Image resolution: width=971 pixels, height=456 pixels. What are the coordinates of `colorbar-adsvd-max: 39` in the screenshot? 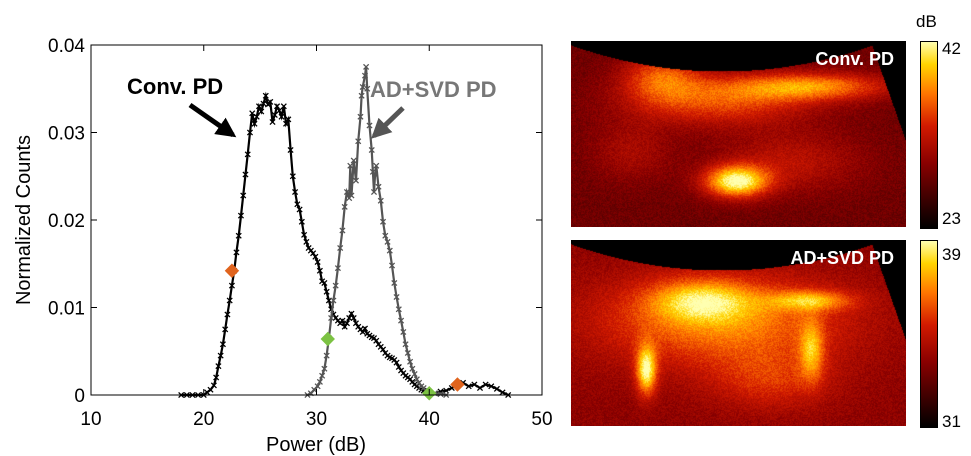 It's located at (951, 254).